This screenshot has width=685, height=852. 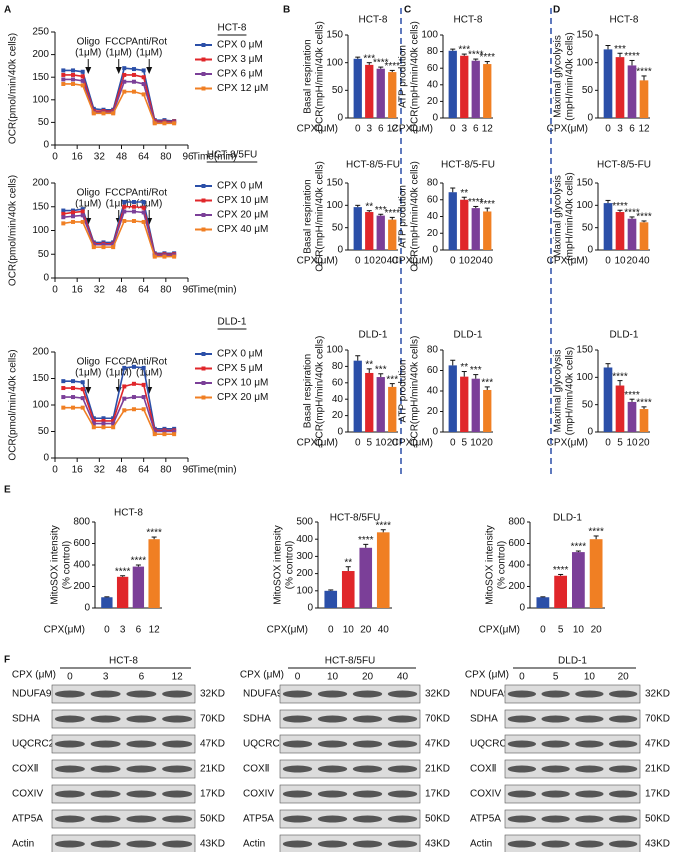 I want to click on y-tick-label: 200, so click(x=40, y=54).